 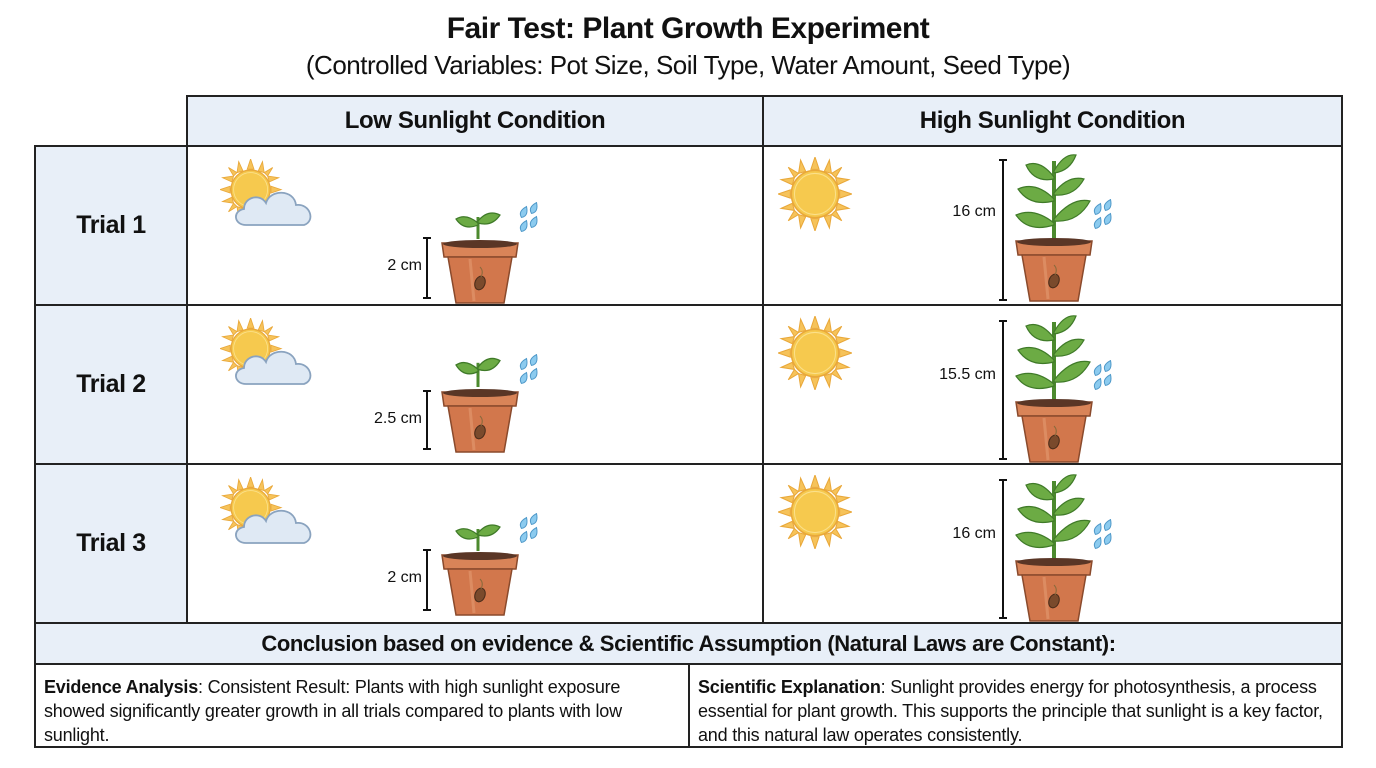 I want to click on trial-2-high-cell: 15.5 cm, so click(x=1052, y=384).